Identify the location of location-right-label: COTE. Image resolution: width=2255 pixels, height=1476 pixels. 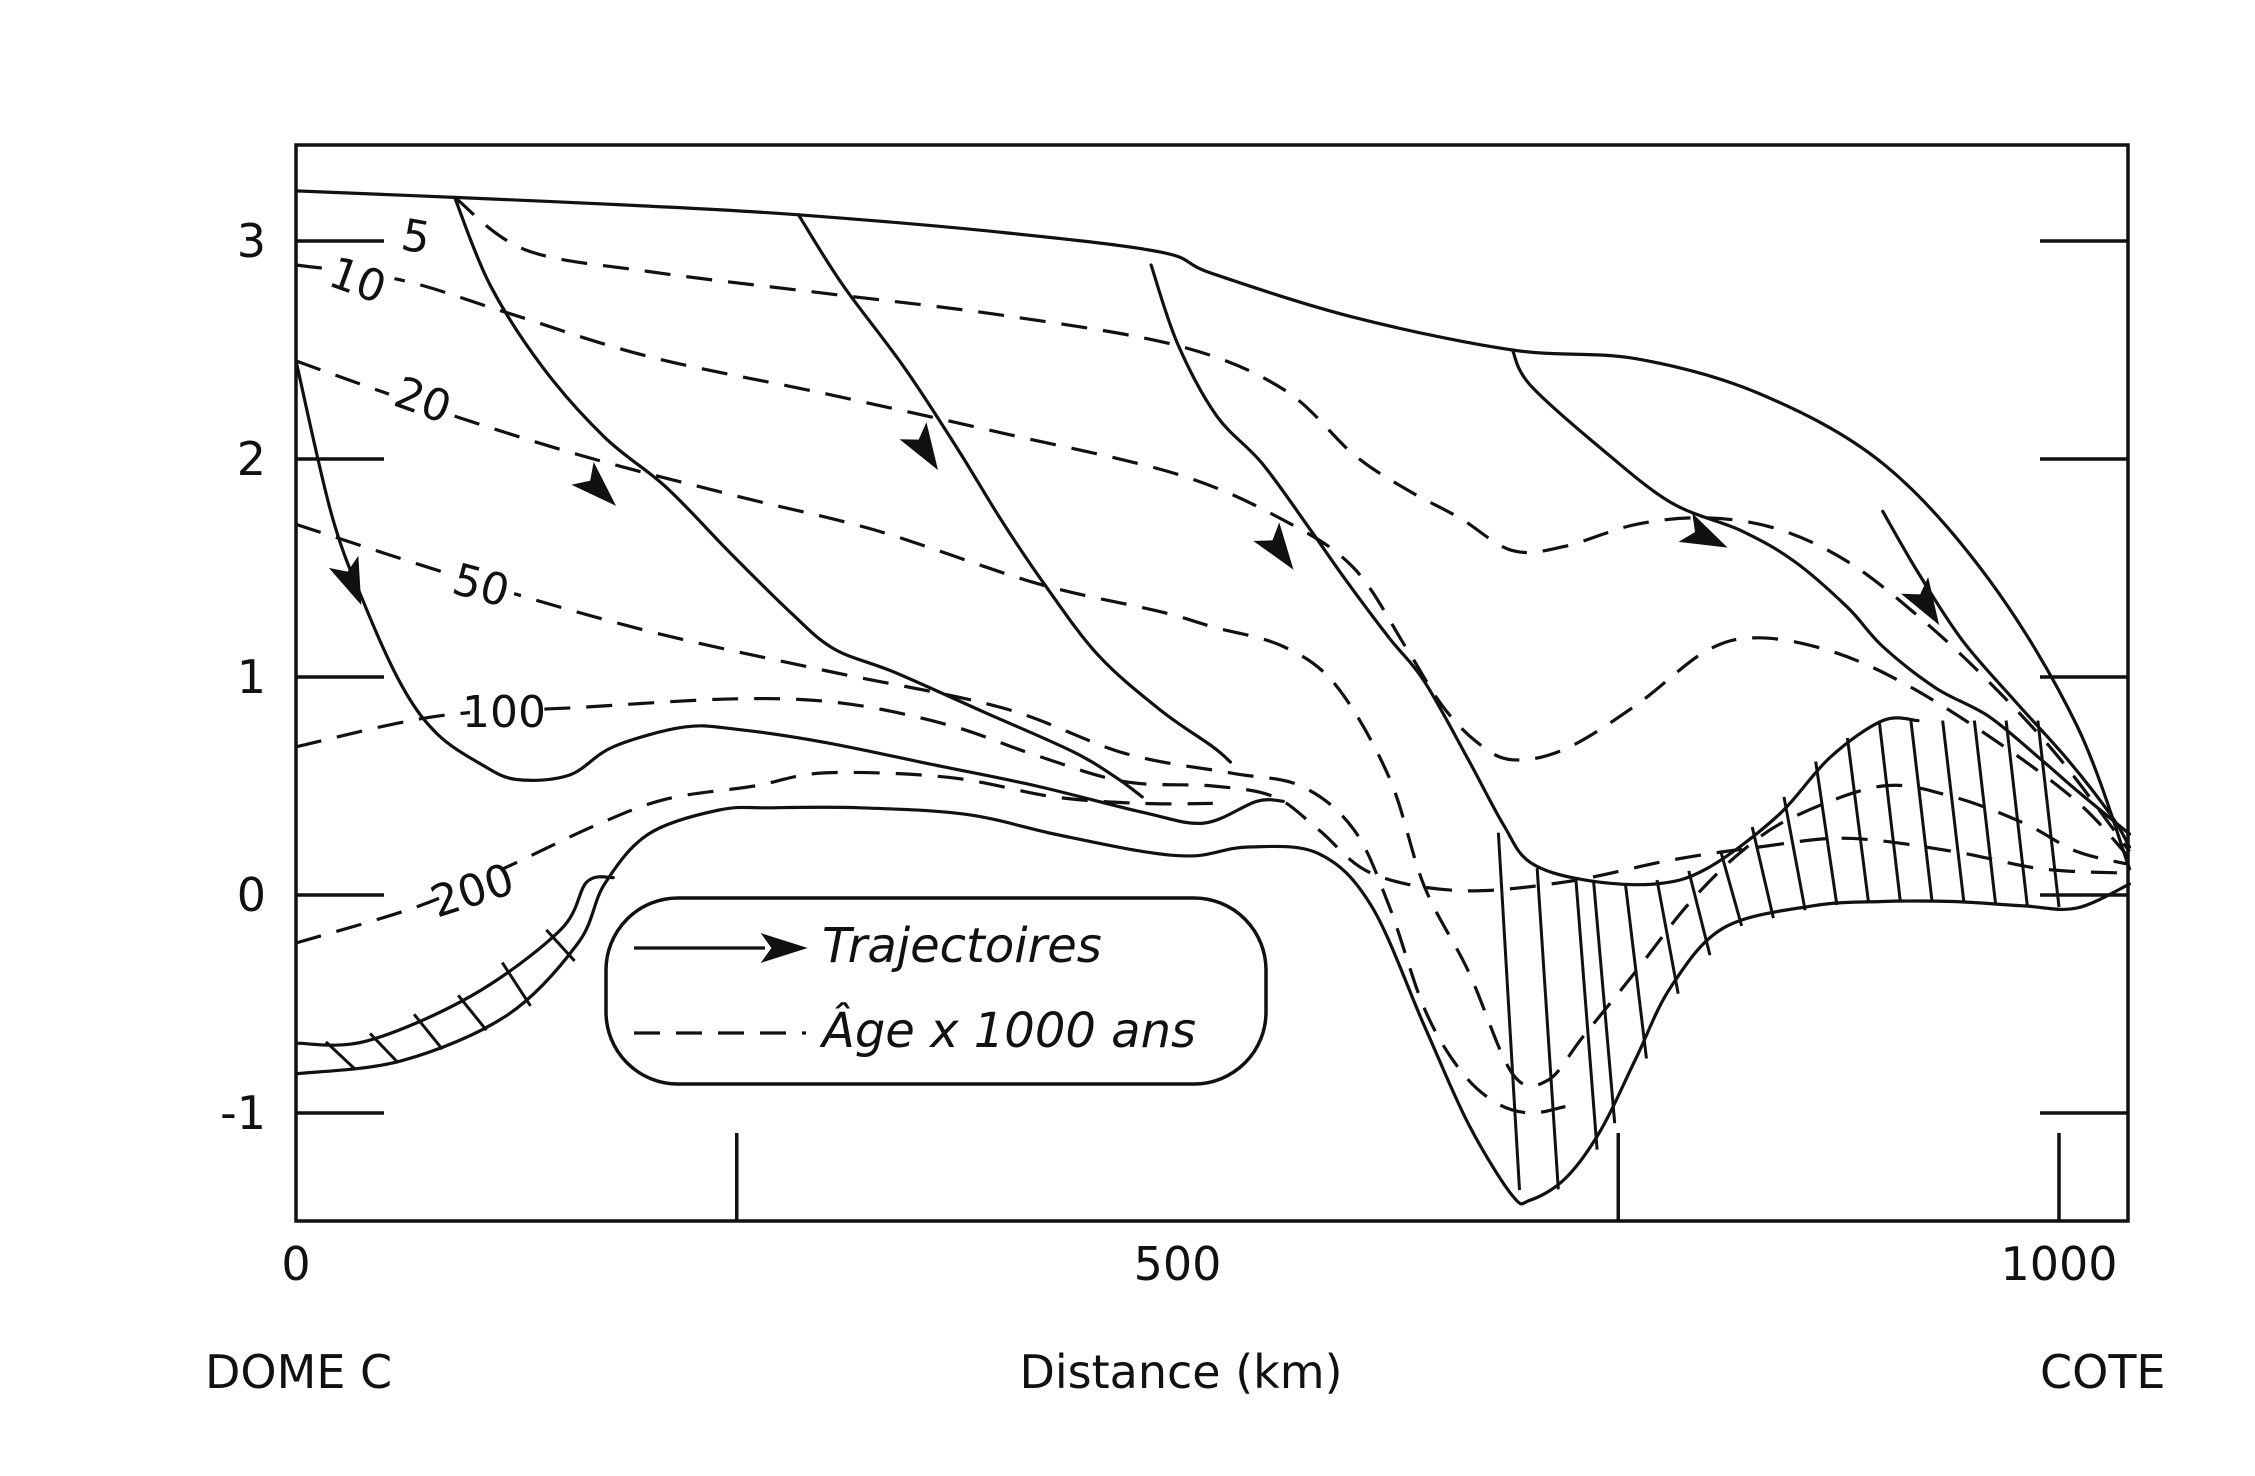
(2103, 1372).